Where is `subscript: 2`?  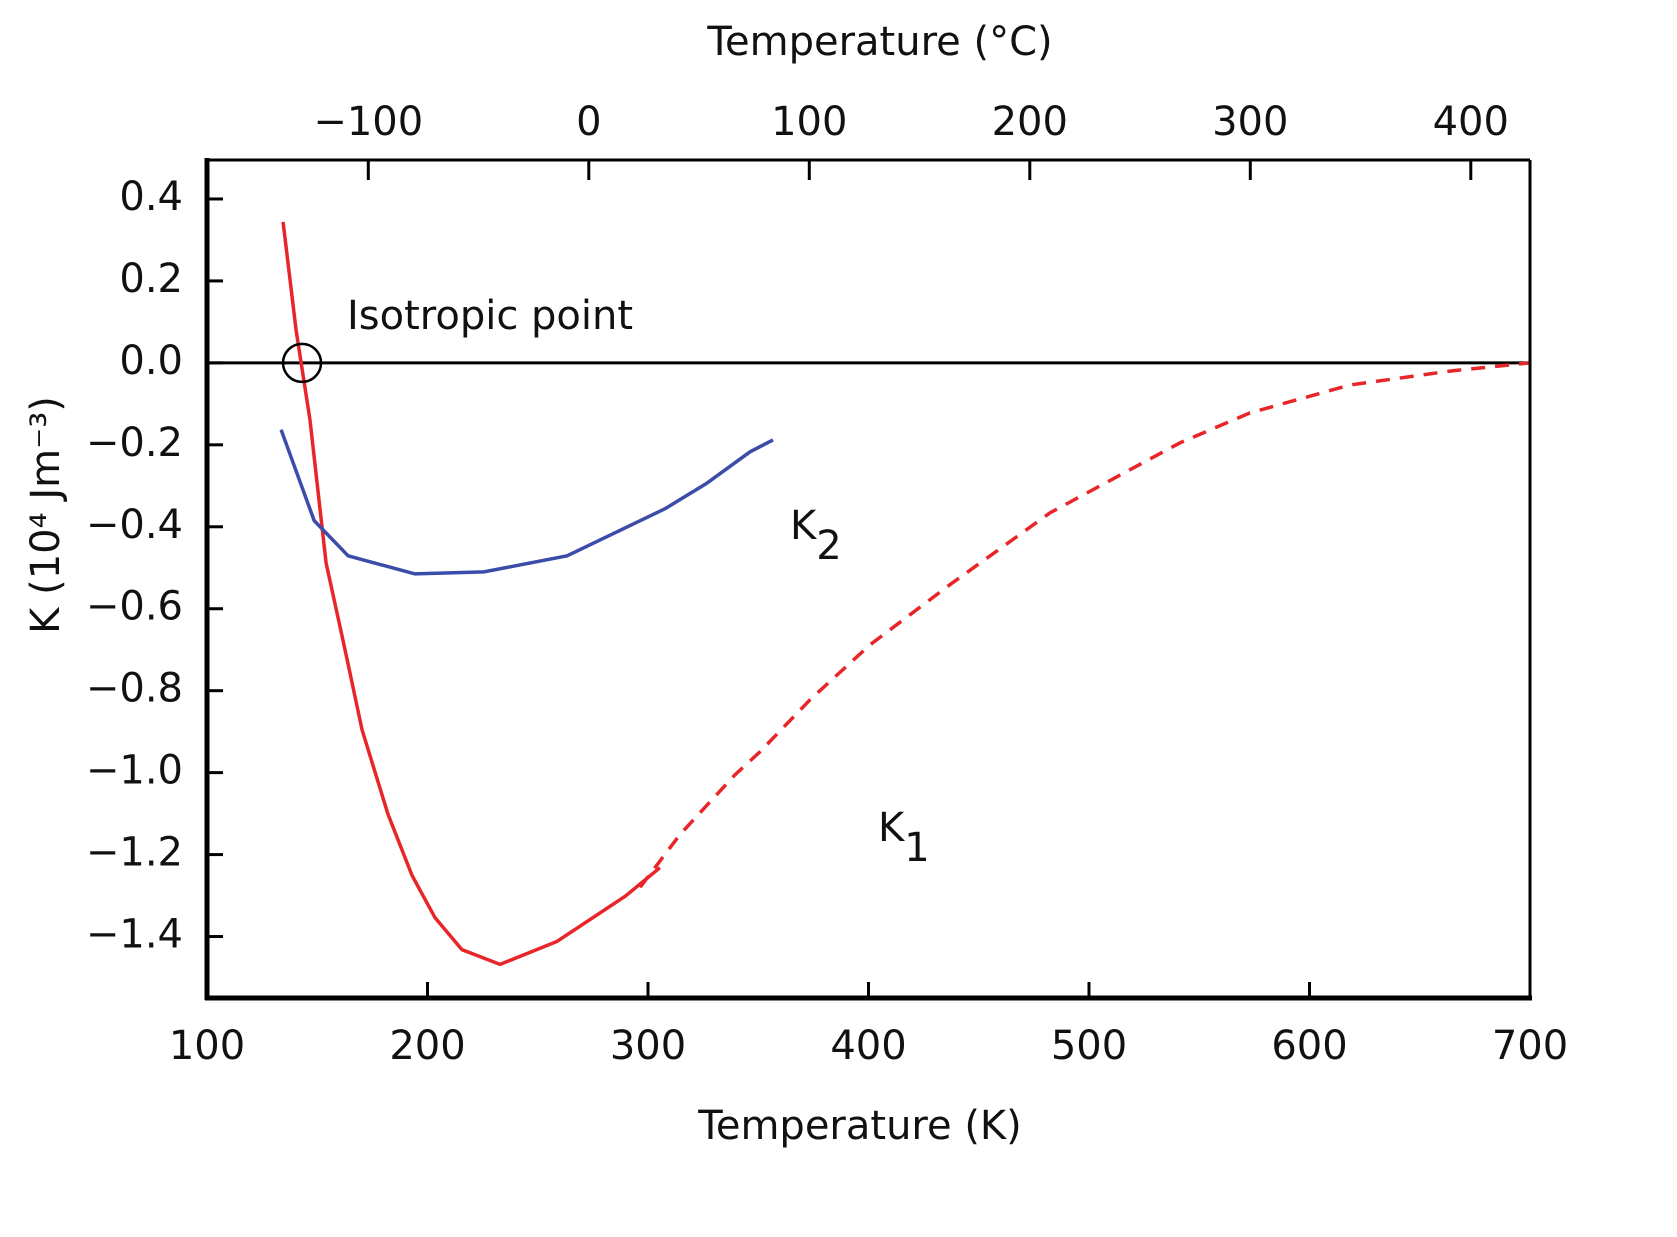 subscript: 2 is located at coordinates (828, 546).